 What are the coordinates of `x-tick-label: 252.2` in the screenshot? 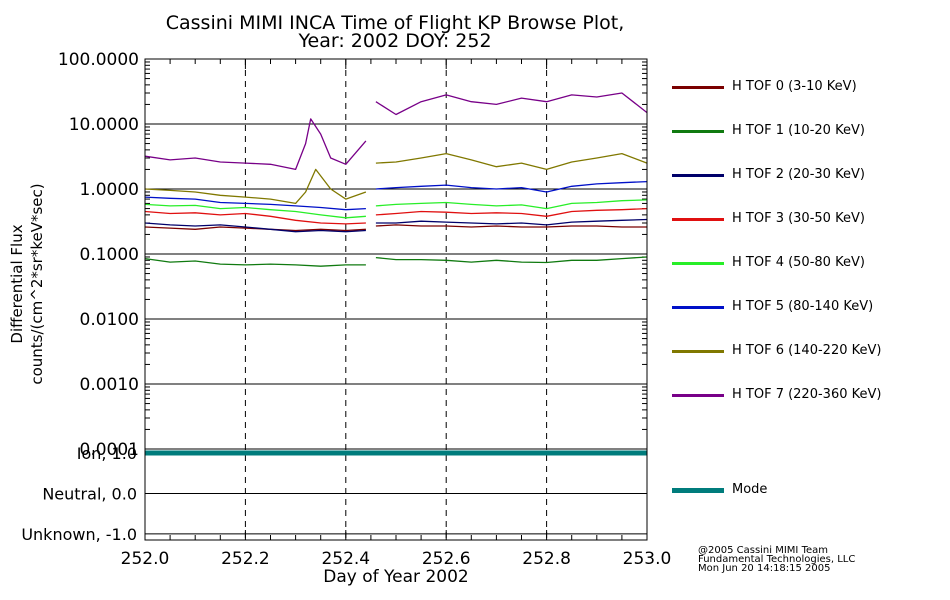 It's located at (245, 559).